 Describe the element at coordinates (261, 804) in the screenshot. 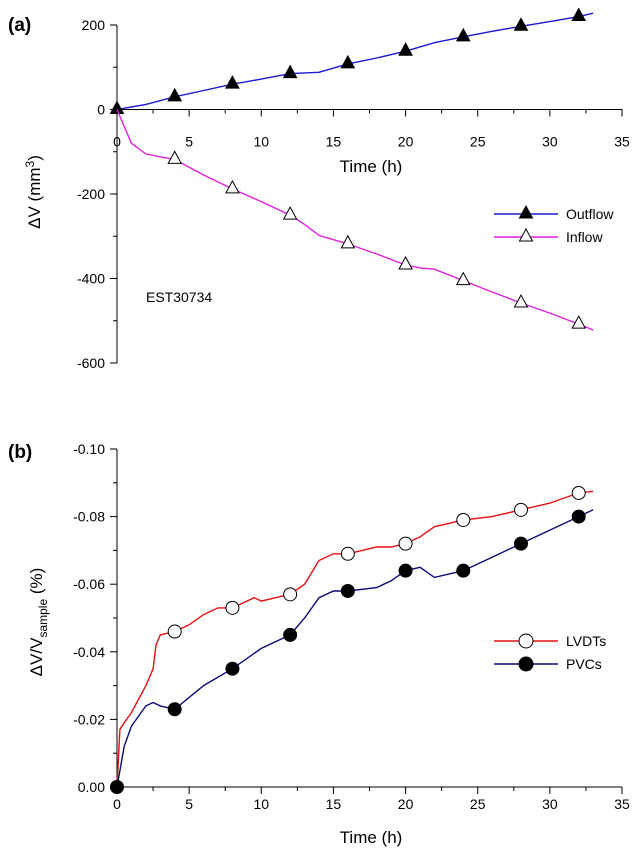

I see `panel-b-x-tick-label: 10` at that location.